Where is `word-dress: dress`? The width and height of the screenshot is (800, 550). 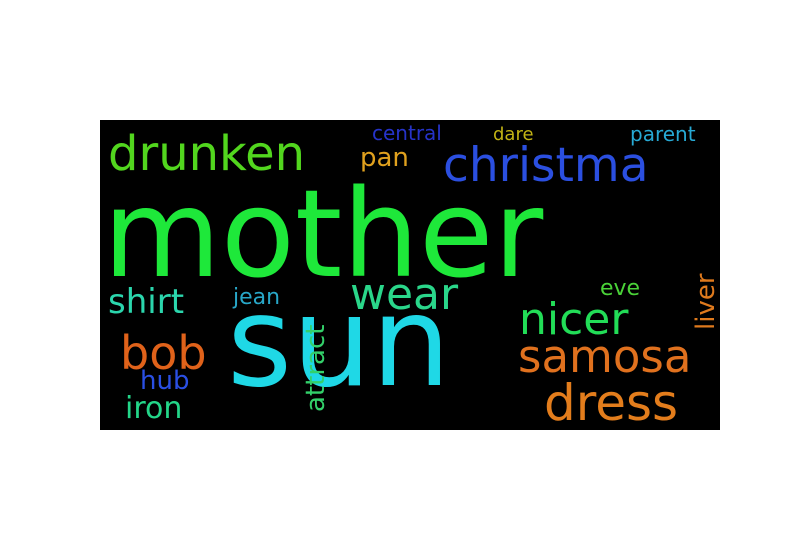 word-dress: dress is located at coordinates (611, 402).